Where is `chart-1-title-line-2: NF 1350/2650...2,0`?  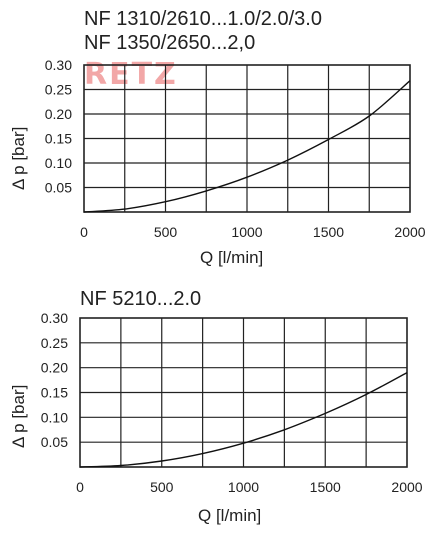 chart-1-title-line-2: NF 1350/2650...2,0 is located at coordinates (169, 43).